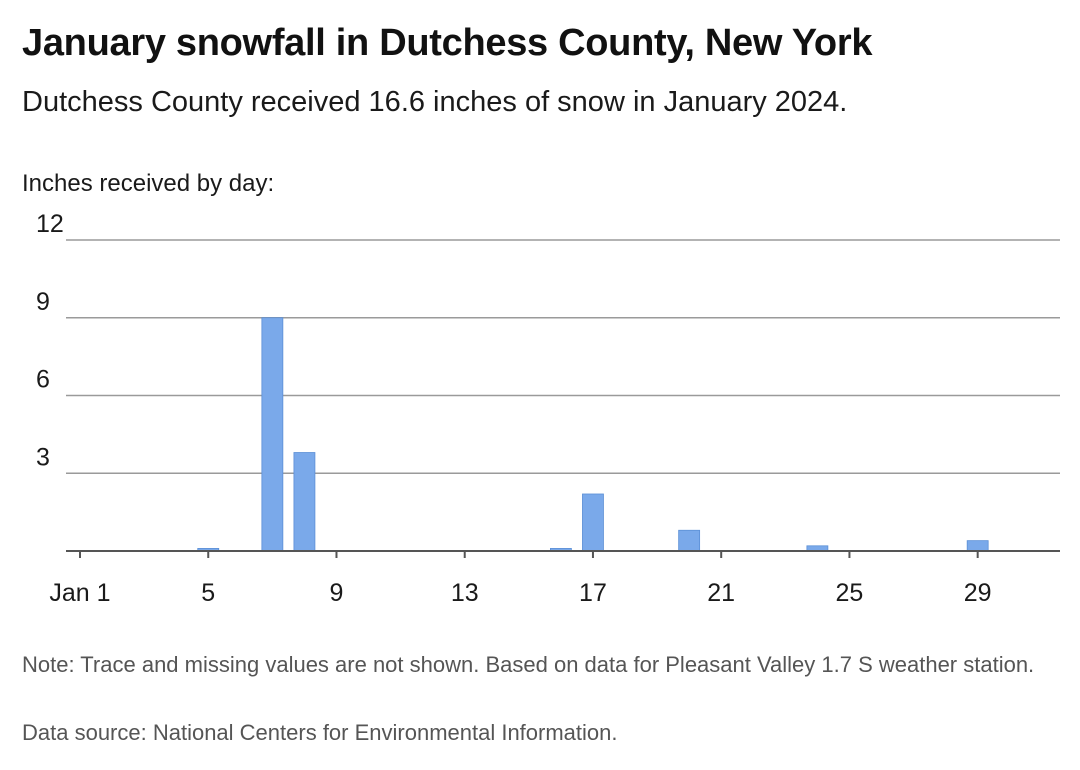 Image resolution: width=1080 pixels, height=770 pixels. I want to click on x-tick-label: Jan 1, so click(79, 593).